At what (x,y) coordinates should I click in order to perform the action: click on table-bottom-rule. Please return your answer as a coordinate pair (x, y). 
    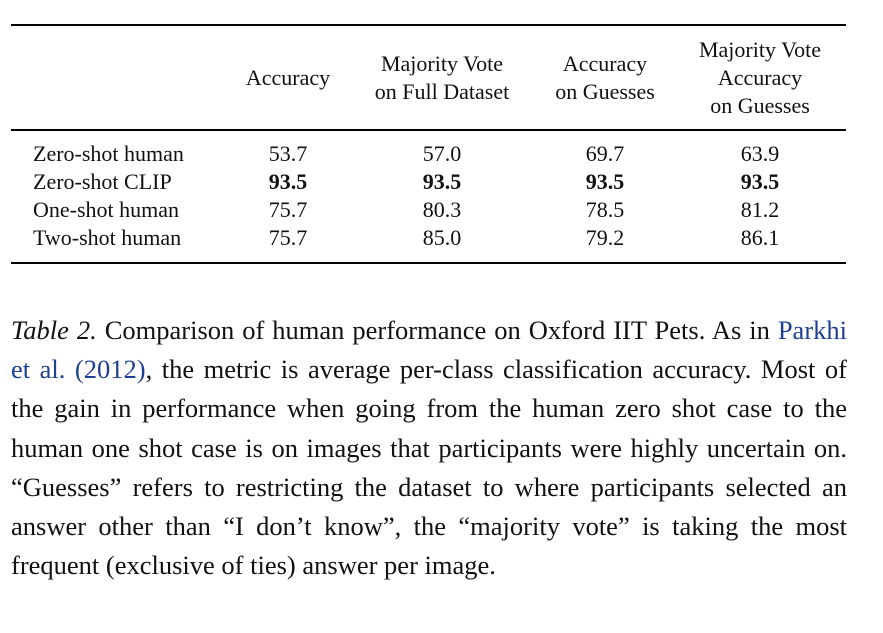
    Looking at the image, I should click on (428, 263).